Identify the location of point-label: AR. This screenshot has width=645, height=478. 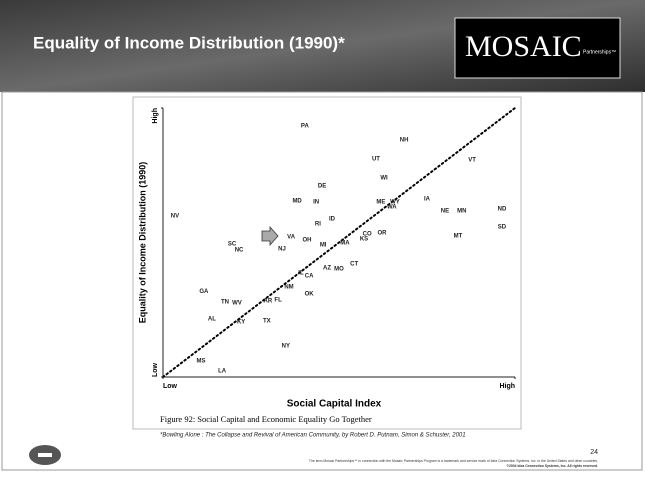
(268, 301).